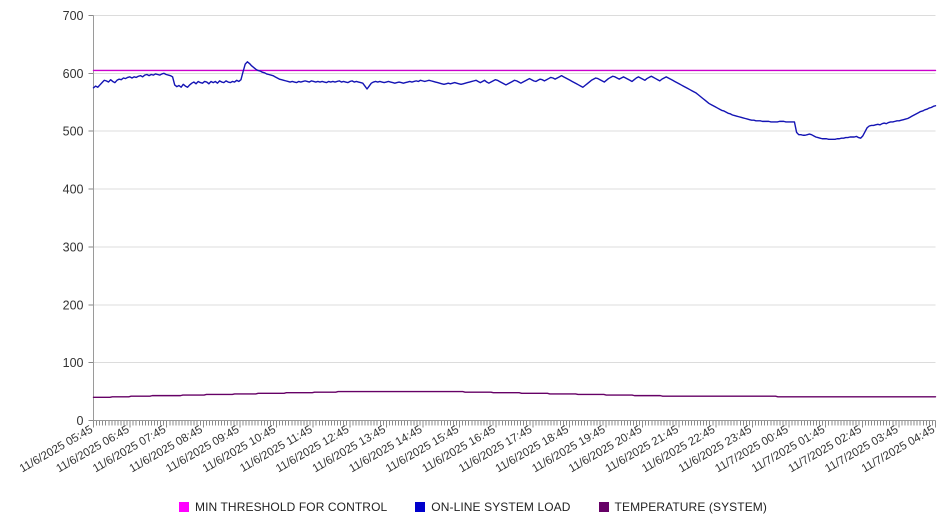  Describe the element at coordinates (501, 507) in the screenshot. I see `legend-label: ON-LINE SYSTEM LOAD` at that location.